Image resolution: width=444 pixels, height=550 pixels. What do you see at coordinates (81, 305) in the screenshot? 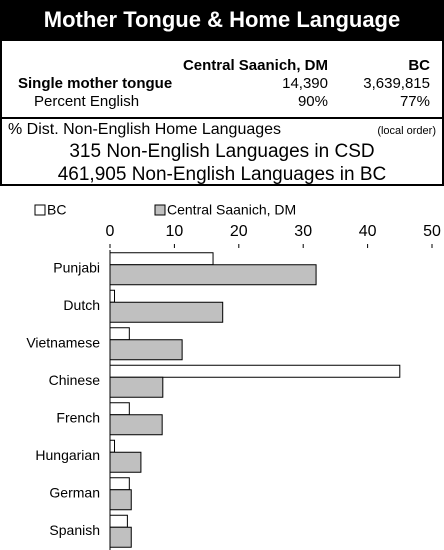
I see `y-tick-label: Dutch` at bounding box center [81, 305].